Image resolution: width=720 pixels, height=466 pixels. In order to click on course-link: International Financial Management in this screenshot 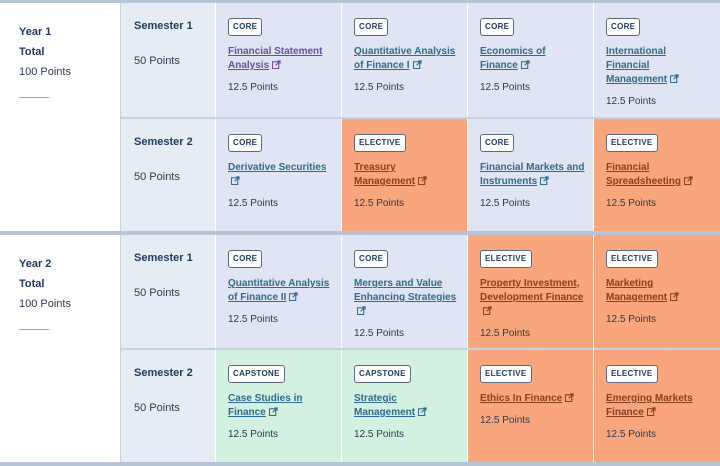, I will do `click(659, 66)`.